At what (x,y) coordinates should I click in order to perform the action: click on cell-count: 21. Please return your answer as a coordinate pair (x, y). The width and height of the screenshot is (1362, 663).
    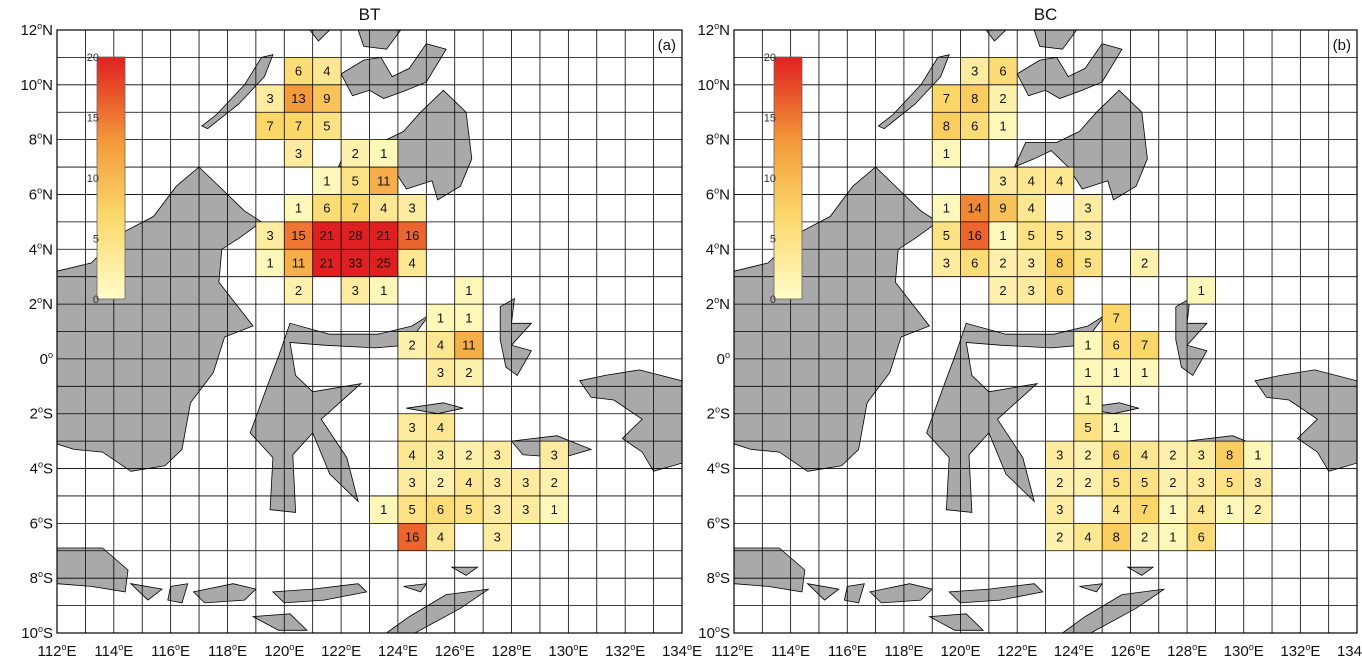
    Looking at the image, I should click on (383, 235).